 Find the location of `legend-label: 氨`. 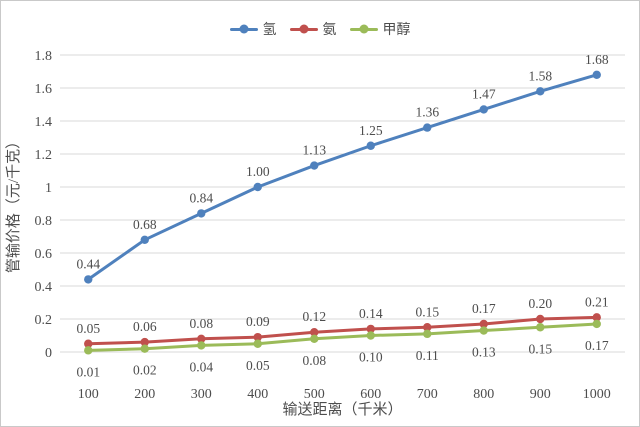

legend-label: 氨 is located at coordinates (329, 30).